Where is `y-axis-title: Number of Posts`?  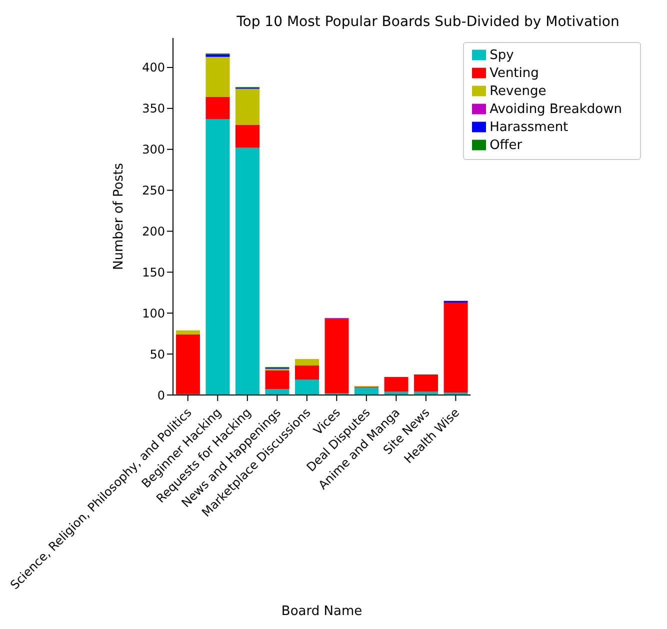
y-axis-title: Number of Posts is located at coordinates (119, 216).